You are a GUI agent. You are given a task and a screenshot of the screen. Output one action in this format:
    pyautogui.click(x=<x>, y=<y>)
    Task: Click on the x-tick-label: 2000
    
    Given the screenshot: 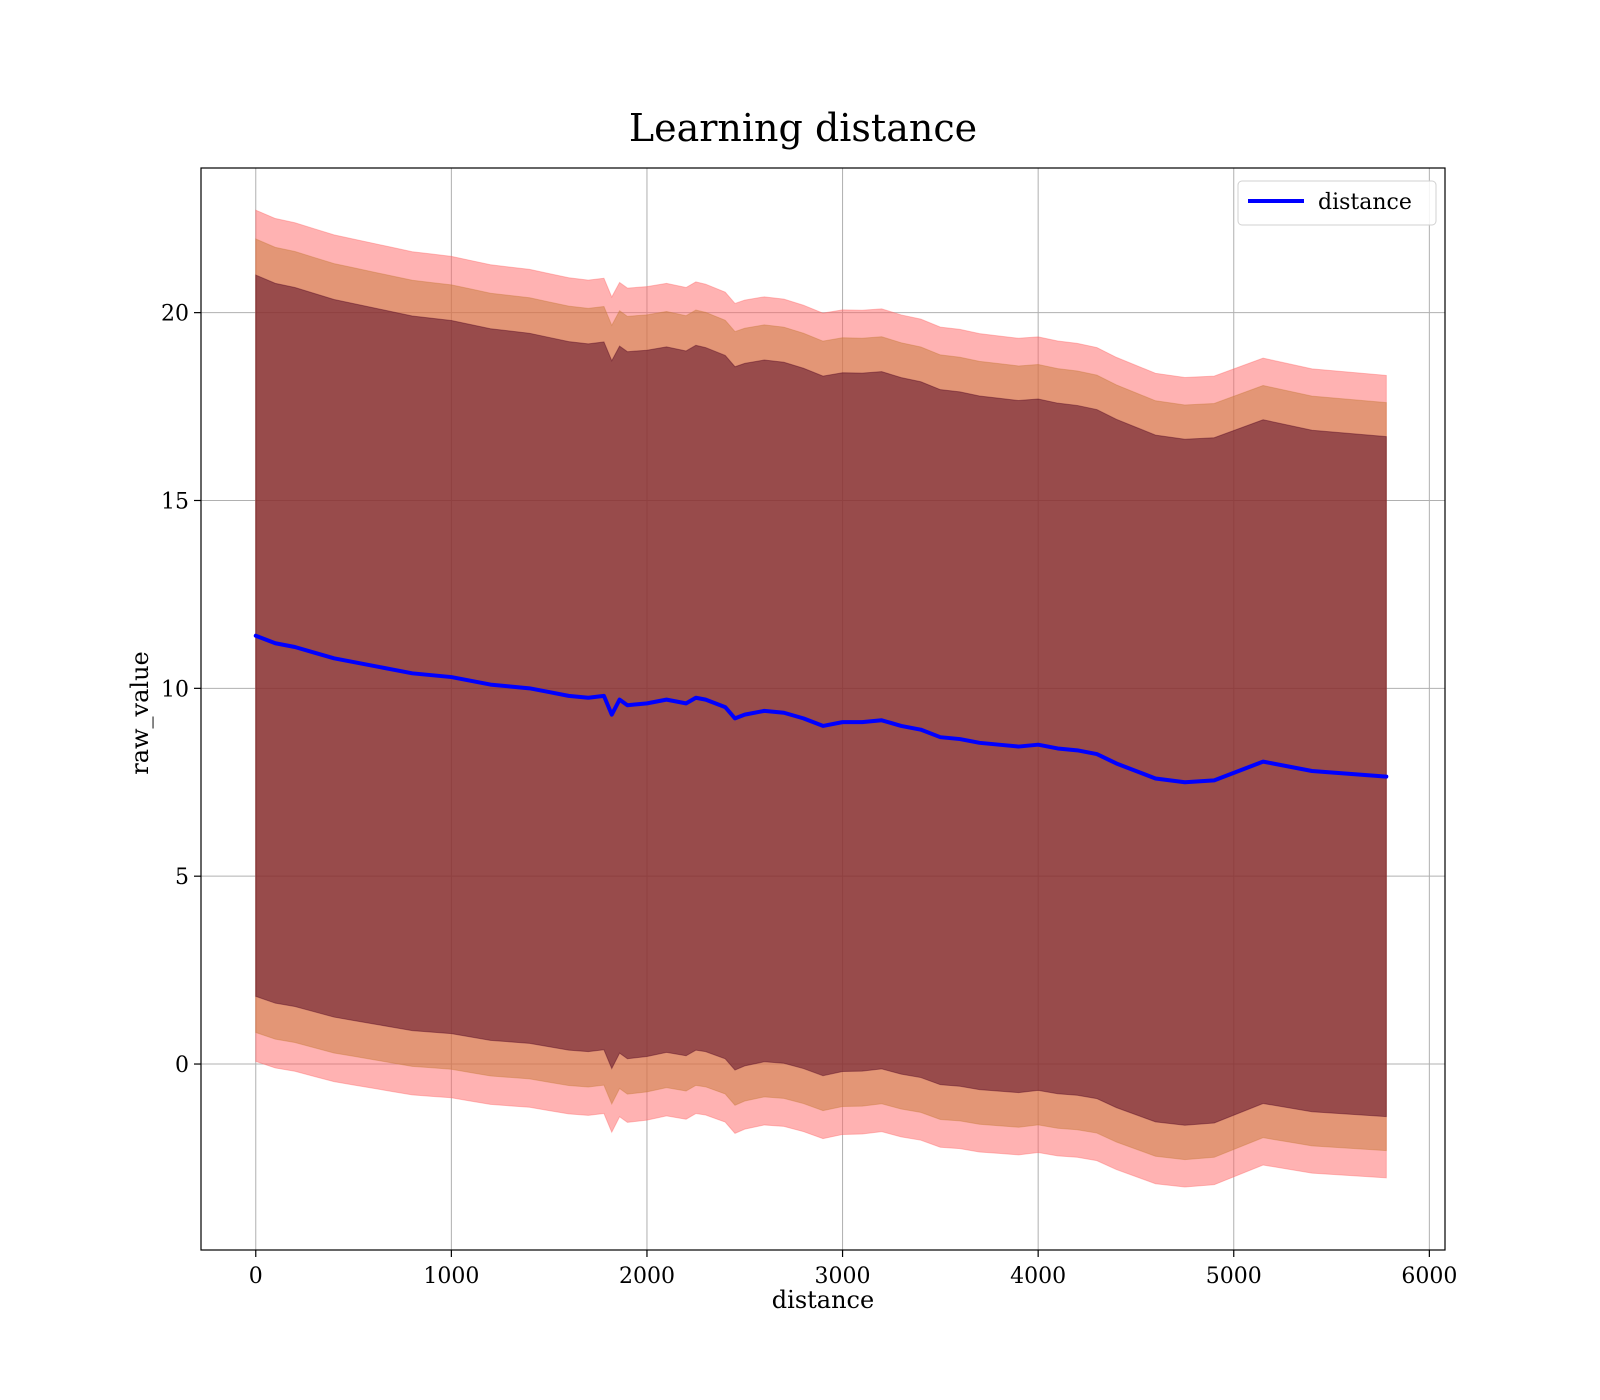 What is the action you would take?
    pyautogui.click(x=647, y=1276)
    